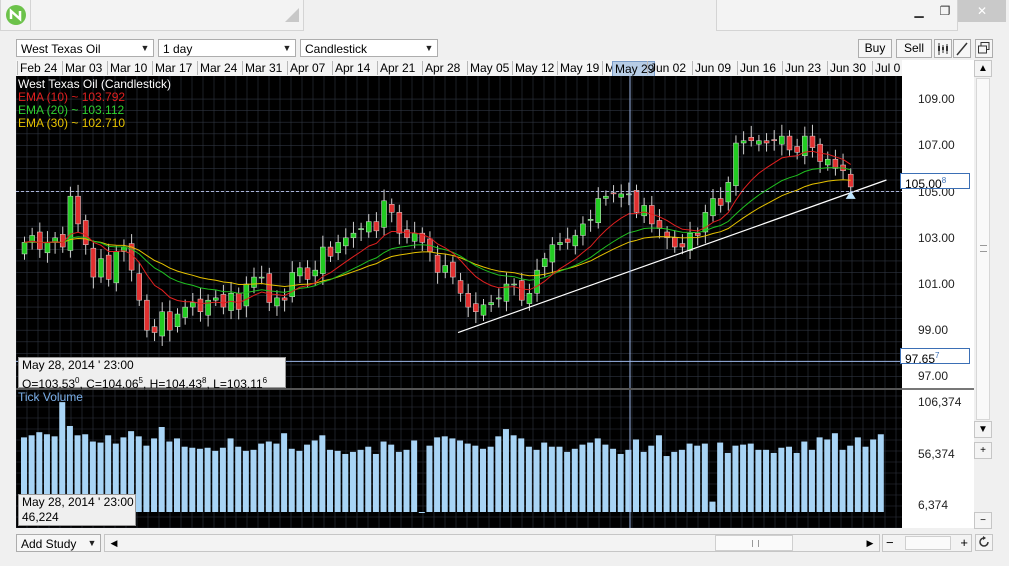 This screenshot has width=1009, height=566. Describe the element at coordinates (936, 145) in the screenshot. I see `price-tick-label: 107.00` at that location.